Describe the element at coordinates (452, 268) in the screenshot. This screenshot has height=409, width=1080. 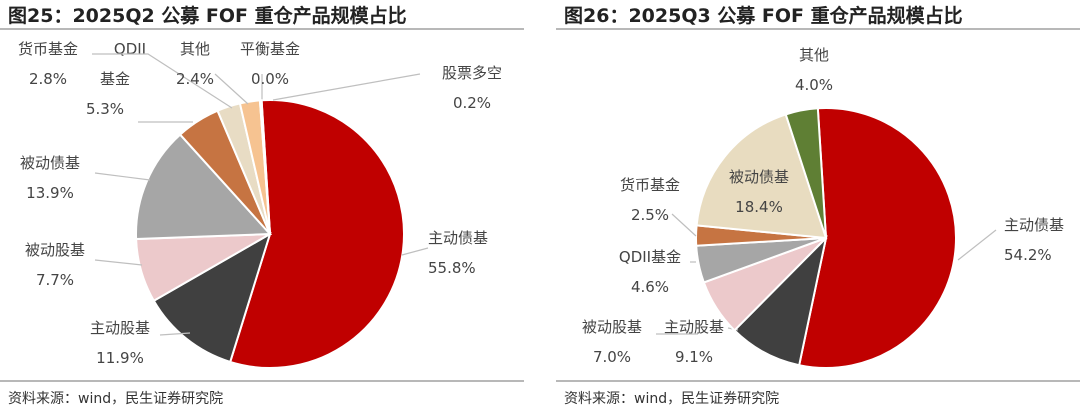
I see `slice-value-label-active-bond: 55.8%` at that location.